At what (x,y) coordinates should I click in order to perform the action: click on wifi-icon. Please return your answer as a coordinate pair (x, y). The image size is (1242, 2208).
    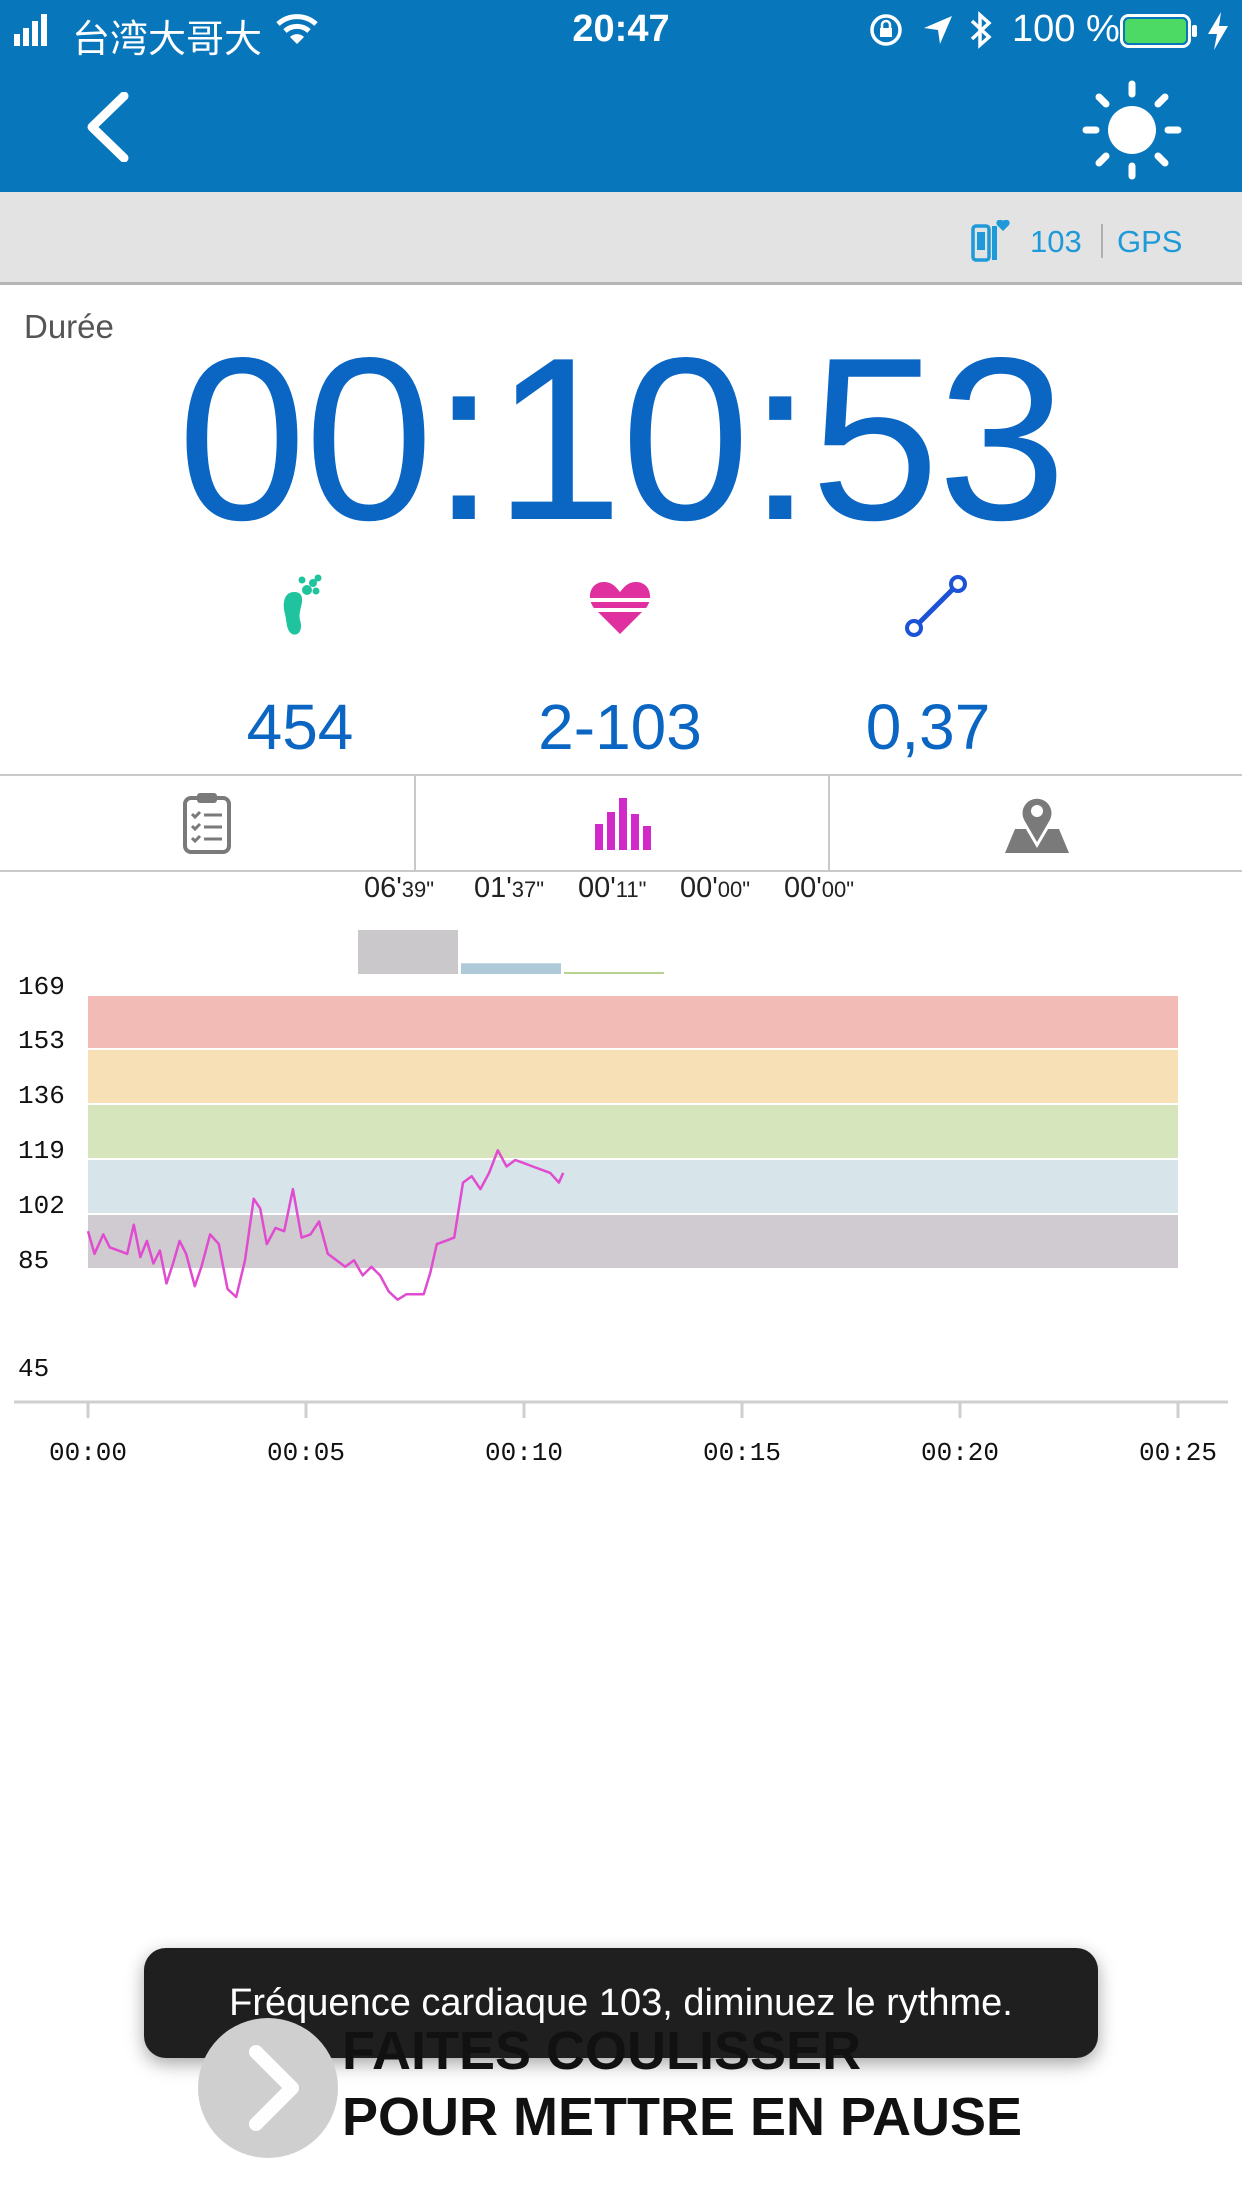
    Looking at the image, I should click on (297, 29).